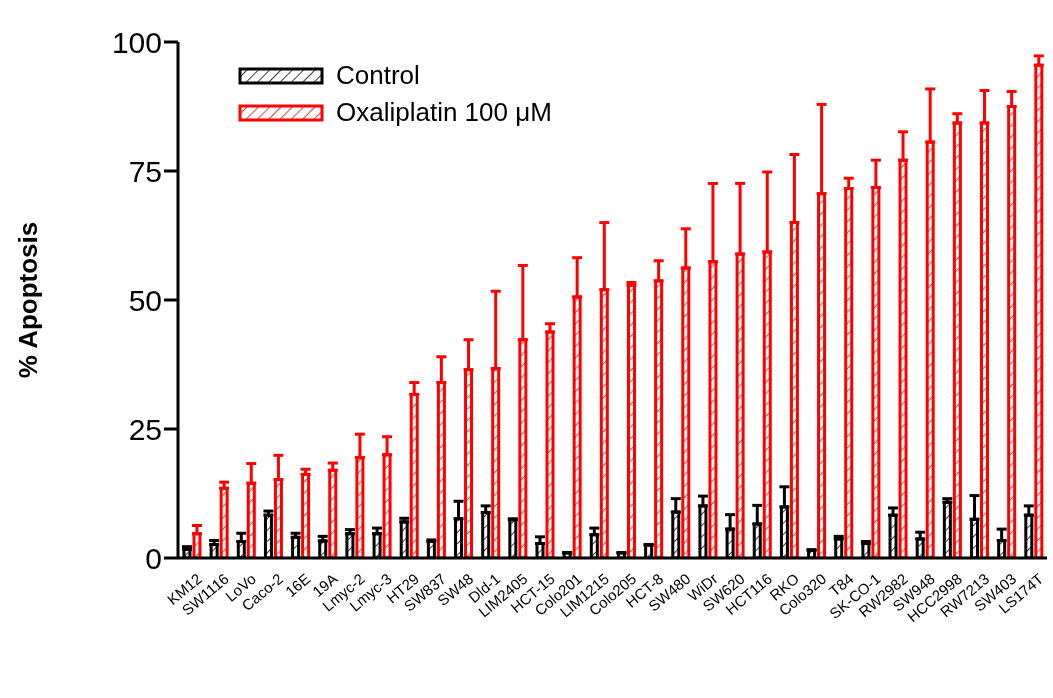  What do you see at coordinates (153, 558) in the screenshot?
I see `y-tick-label: 0` at bounding box center [153, 558].